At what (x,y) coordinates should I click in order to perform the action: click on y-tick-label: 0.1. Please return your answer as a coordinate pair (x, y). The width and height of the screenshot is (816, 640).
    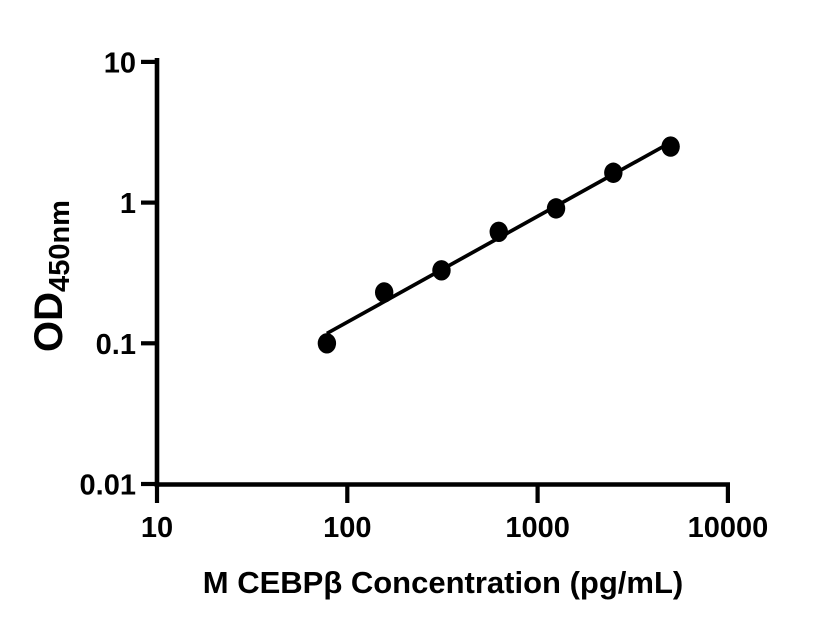
    Looking at the image, I should click on (116, 345).